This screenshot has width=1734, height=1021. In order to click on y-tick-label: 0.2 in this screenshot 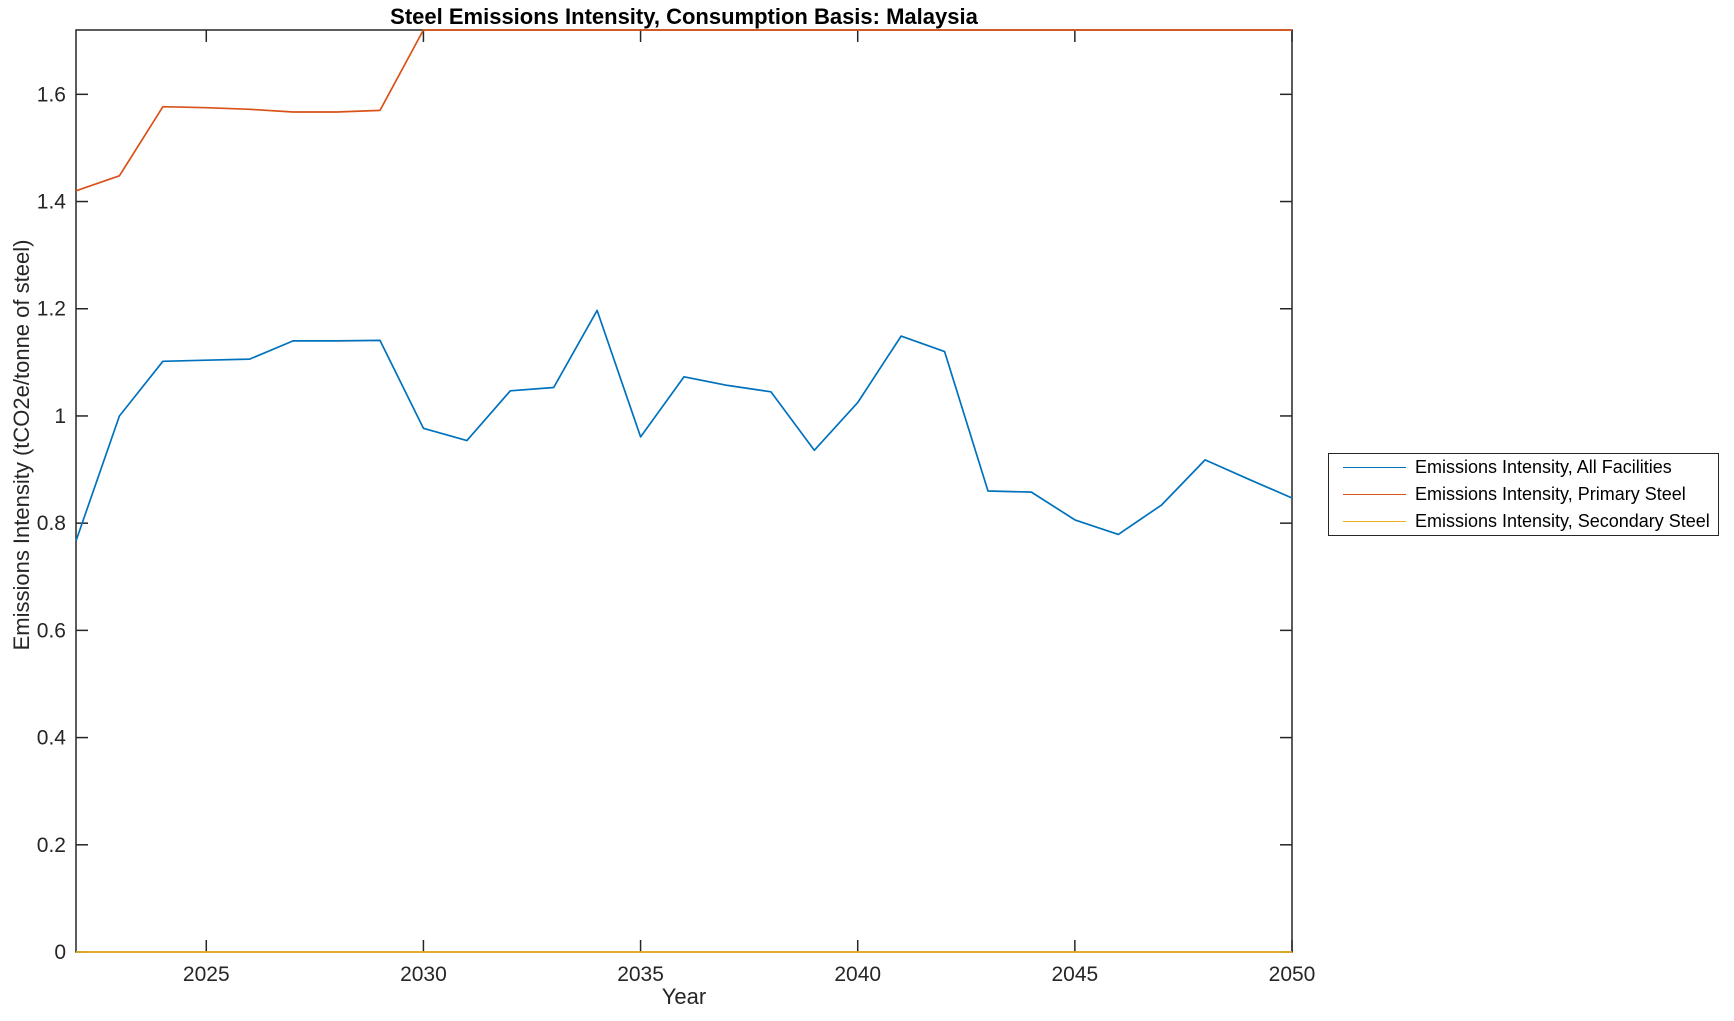, I will do `click(51, 845)`.